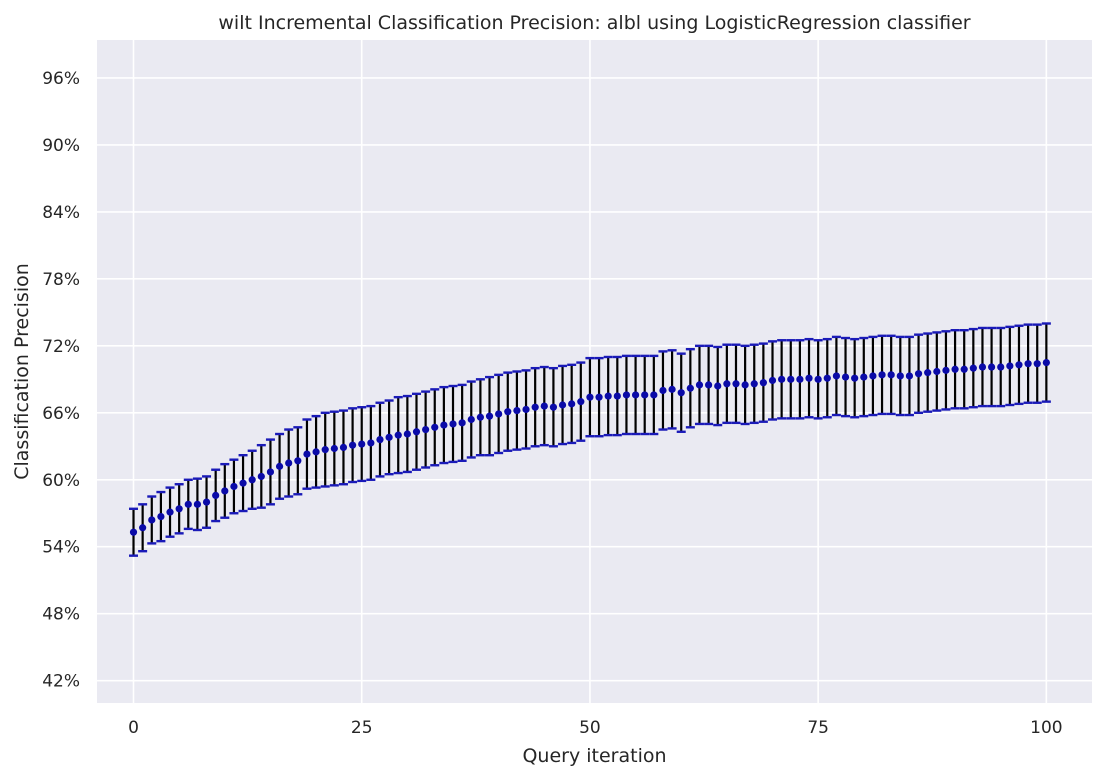 The width and height of the screenshot is (1104, 779). I want to click on y-tick-label: 72%, so click(61, 347).